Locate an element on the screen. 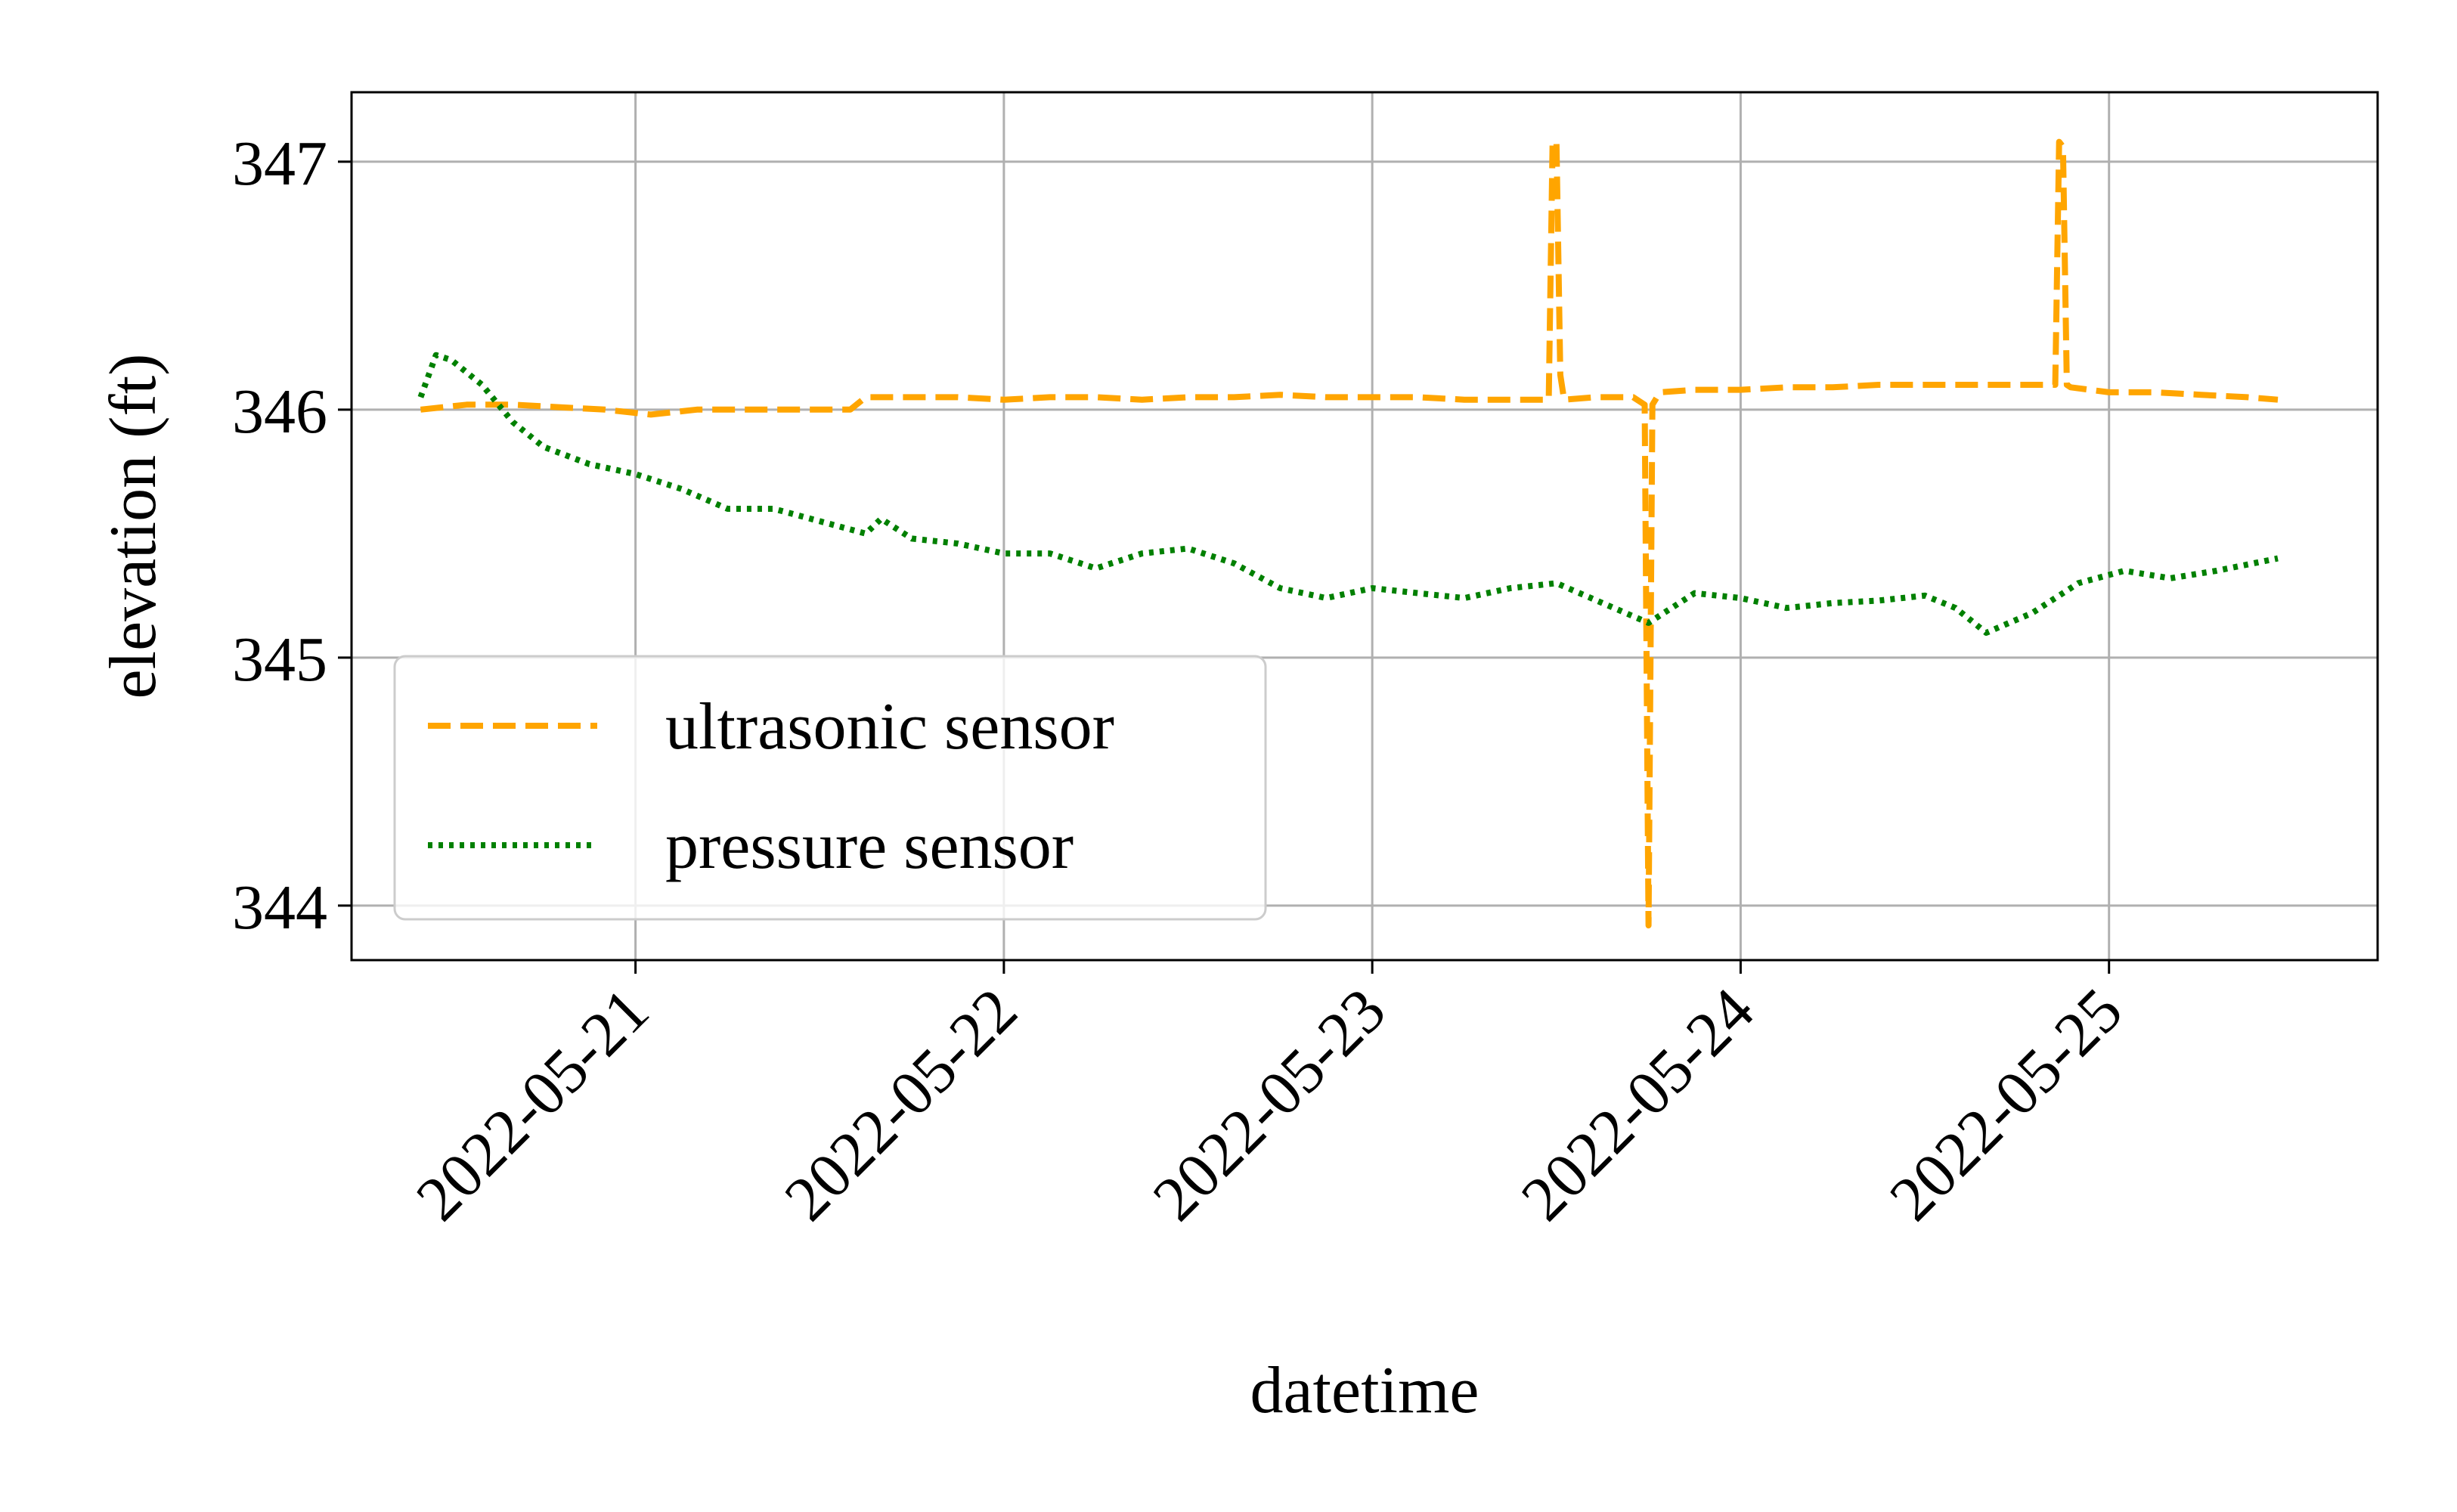 The width and height of the screenshot is (2457, 1512). y-tick-label: 345 is located at coordinates (279, 660).